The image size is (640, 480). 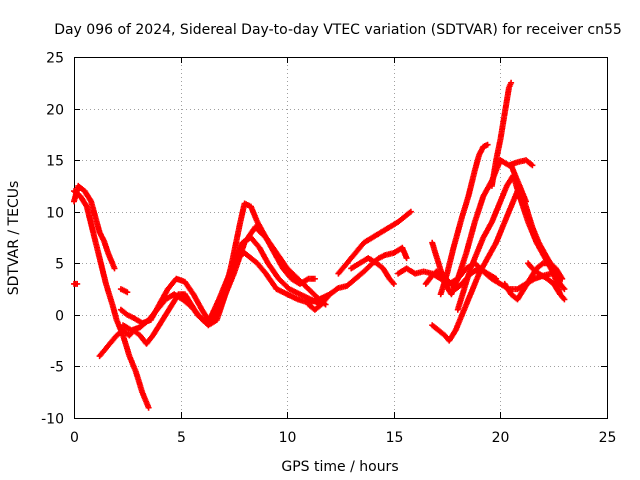 What do you see at coordinates (57, 368) in the screenshot?
I see `y-tick-label: -5` at bounding box center [57, 368].